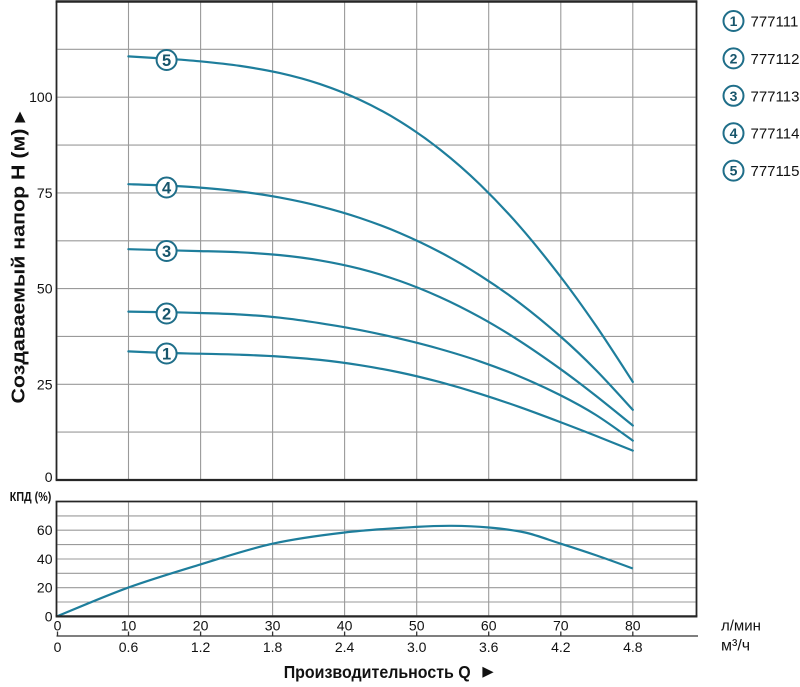 The height and width of the screenshot is (687, 800). What do you see at coordinates (273, 647) in the screenshot?
I see `svg-text: 1.8` at bounding box center [273, 647].